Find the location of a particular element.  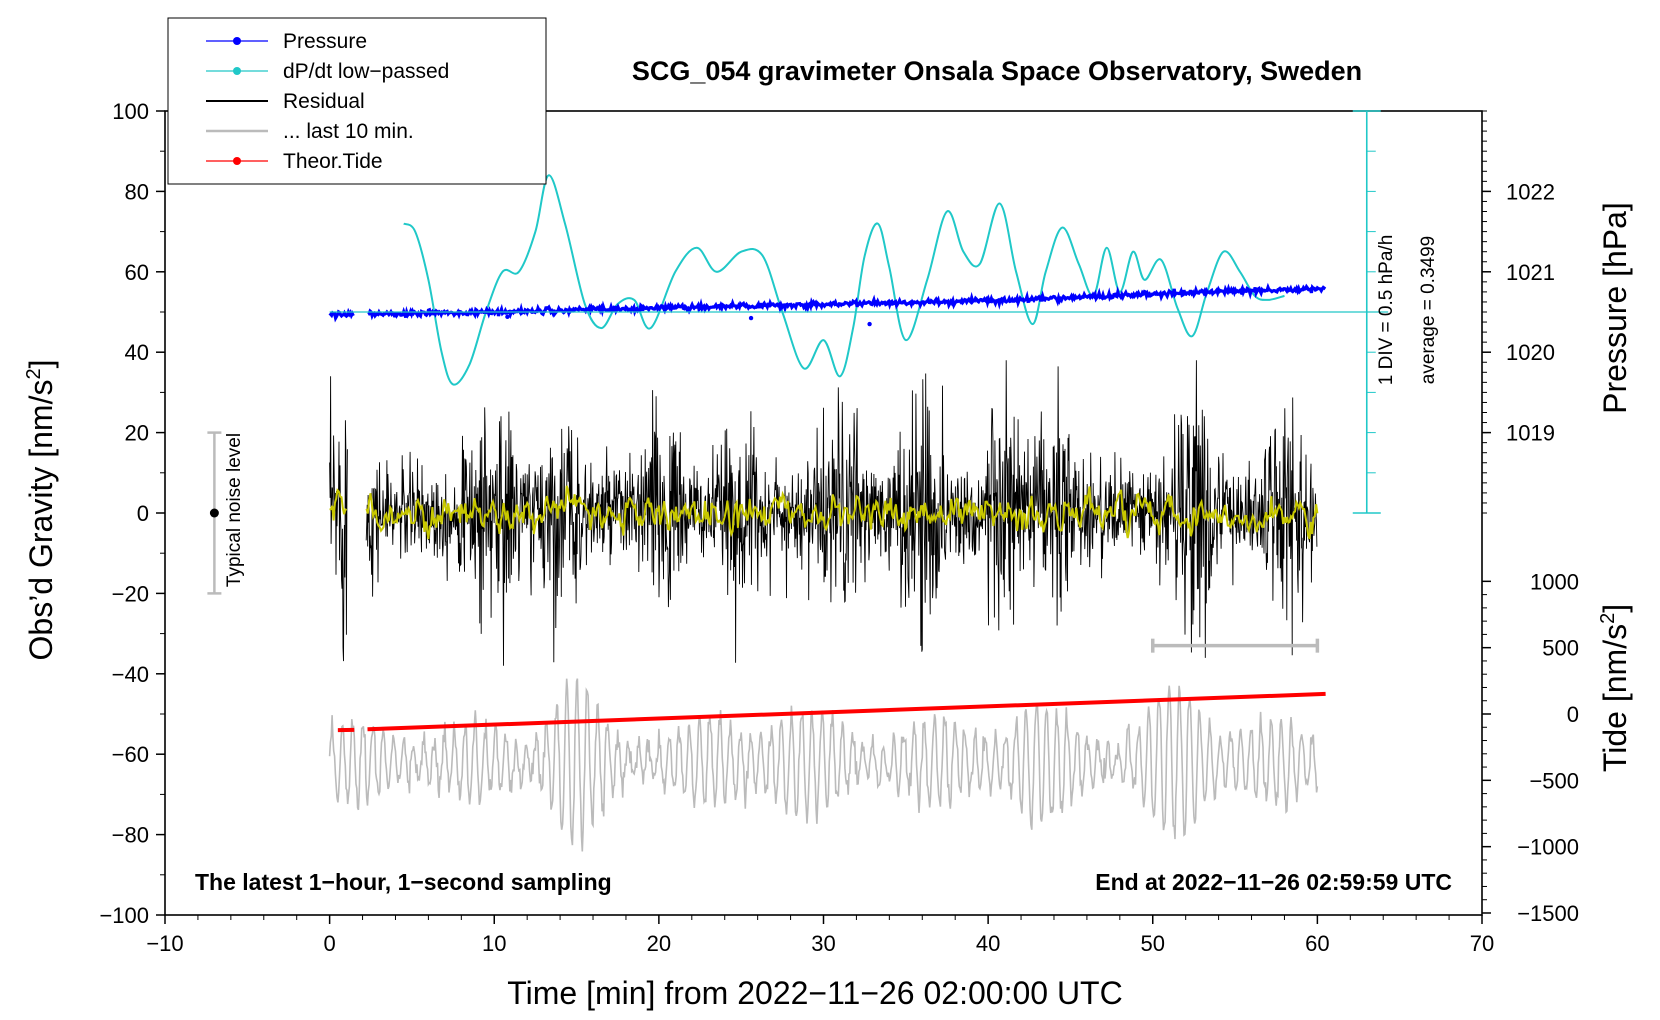

tide-tick-label: −500 is located at coordinates (1554, 780).